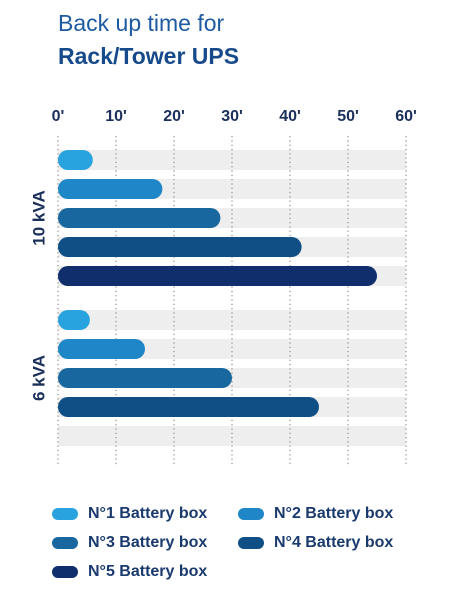  What do you see at coordinates (147, 513) in the screenshot?
I see `legend-label: N°1 Battery box` at bounding box center [147, 513].